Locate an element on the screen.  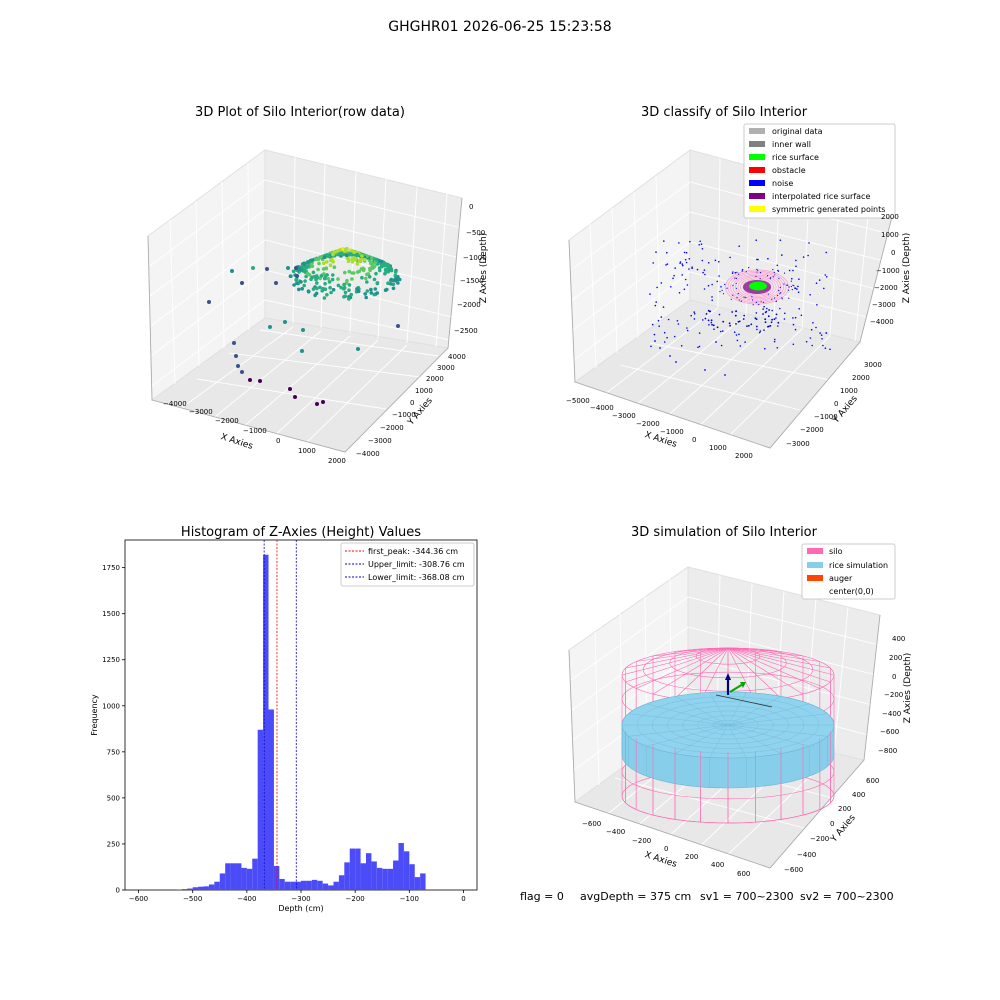
histogram-plot-area is located at coordinates (301, 715).